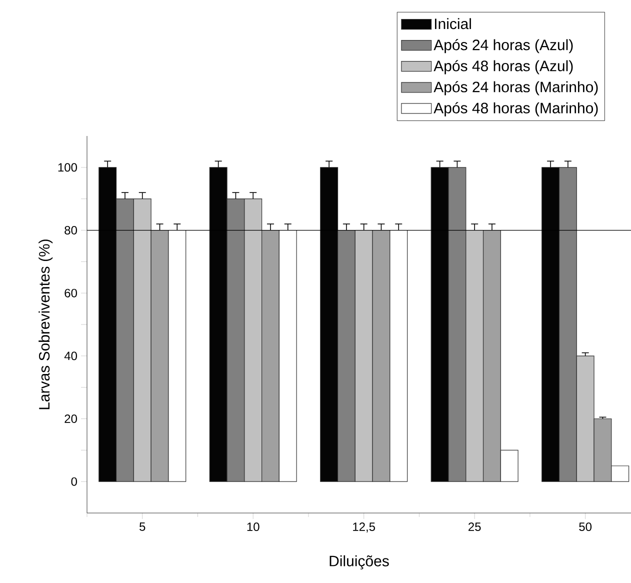  I want to click on x-tick-label: 10, so click(253, 527).